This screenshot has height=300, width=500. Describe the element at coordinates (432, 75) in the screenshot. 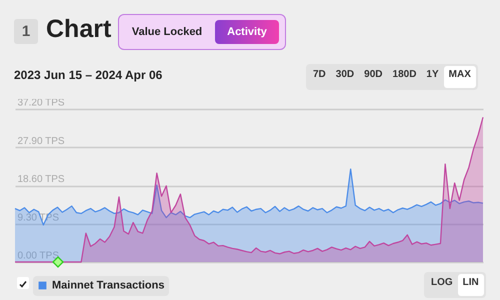

I see `text: 1Y` at that location.